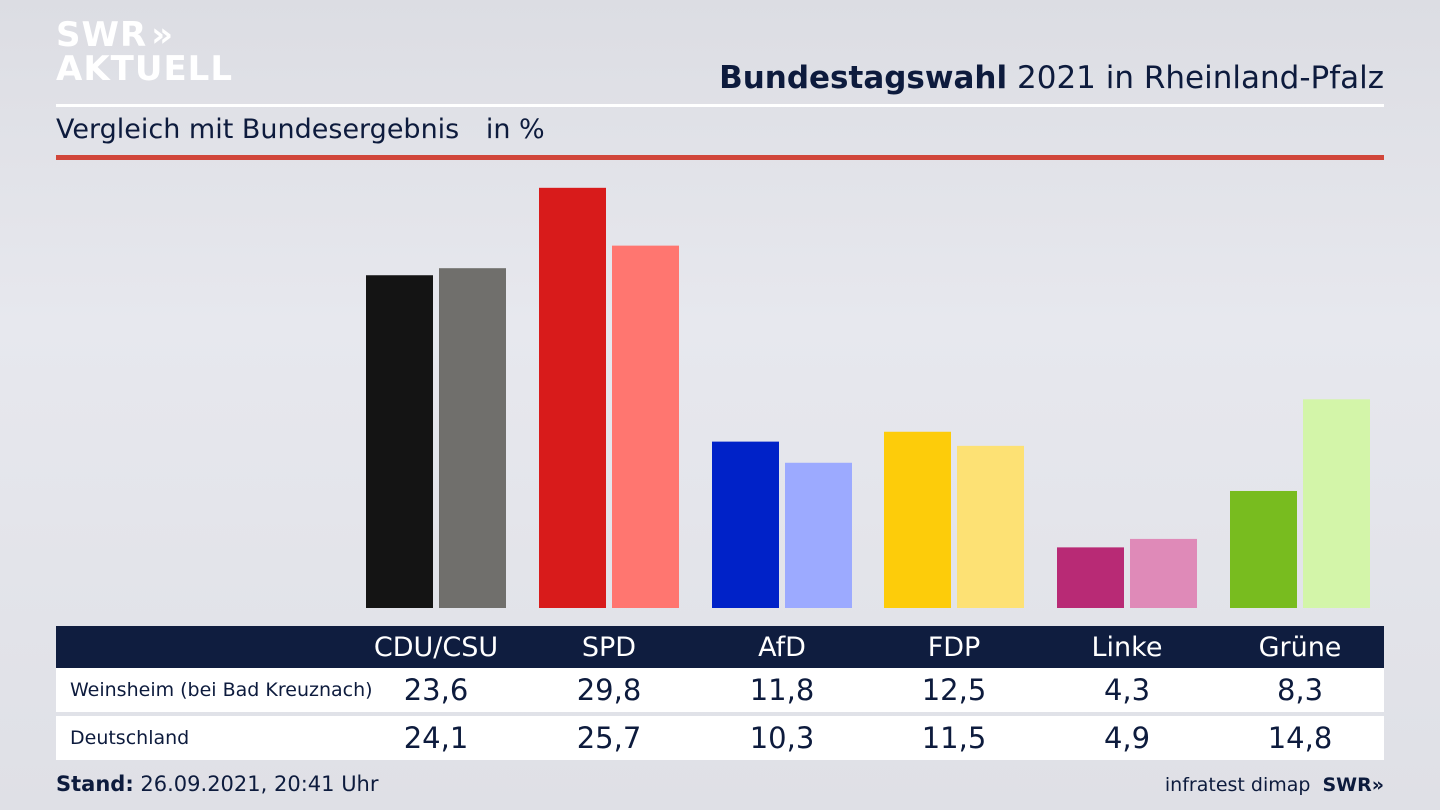  I want to click on table-row: Deutschland 24,1 25,7 10,3 11,5 4,9 14,8, so click(720, 738).